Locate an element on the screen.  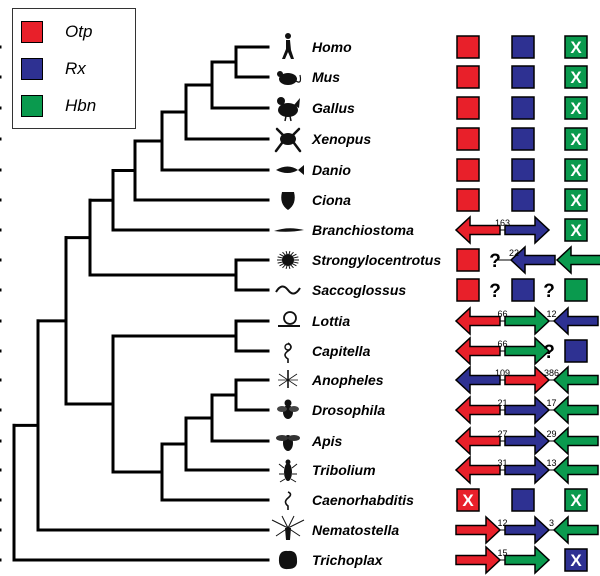
taxon-label-danio: Danio is located at coordinates (331, 170).